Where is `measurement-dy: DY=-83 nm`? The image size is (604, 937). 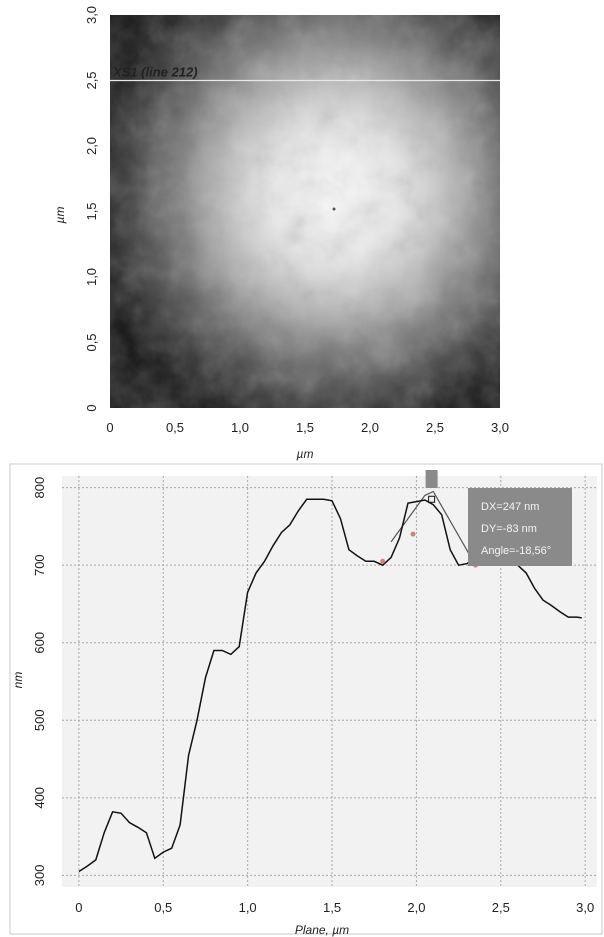
measurement-dy: DY=-83 nm is located at coordinates (509, 529).